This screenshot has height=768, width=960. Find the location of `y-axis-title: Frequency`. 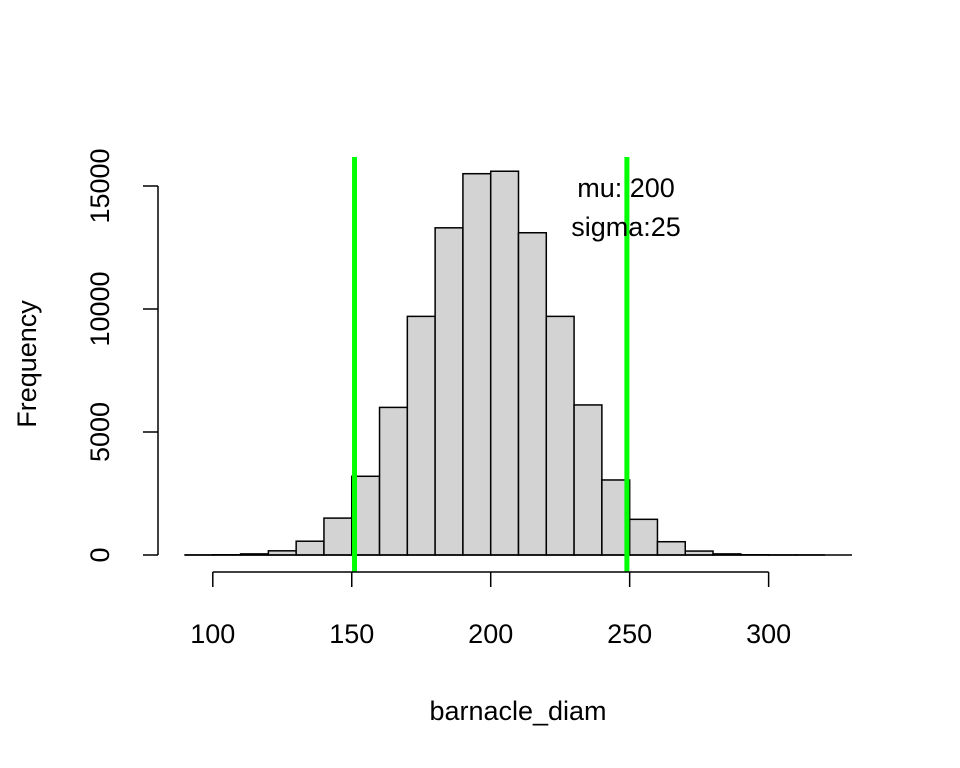

y-axis-title: Frequency is located at coordinates (27, 364).